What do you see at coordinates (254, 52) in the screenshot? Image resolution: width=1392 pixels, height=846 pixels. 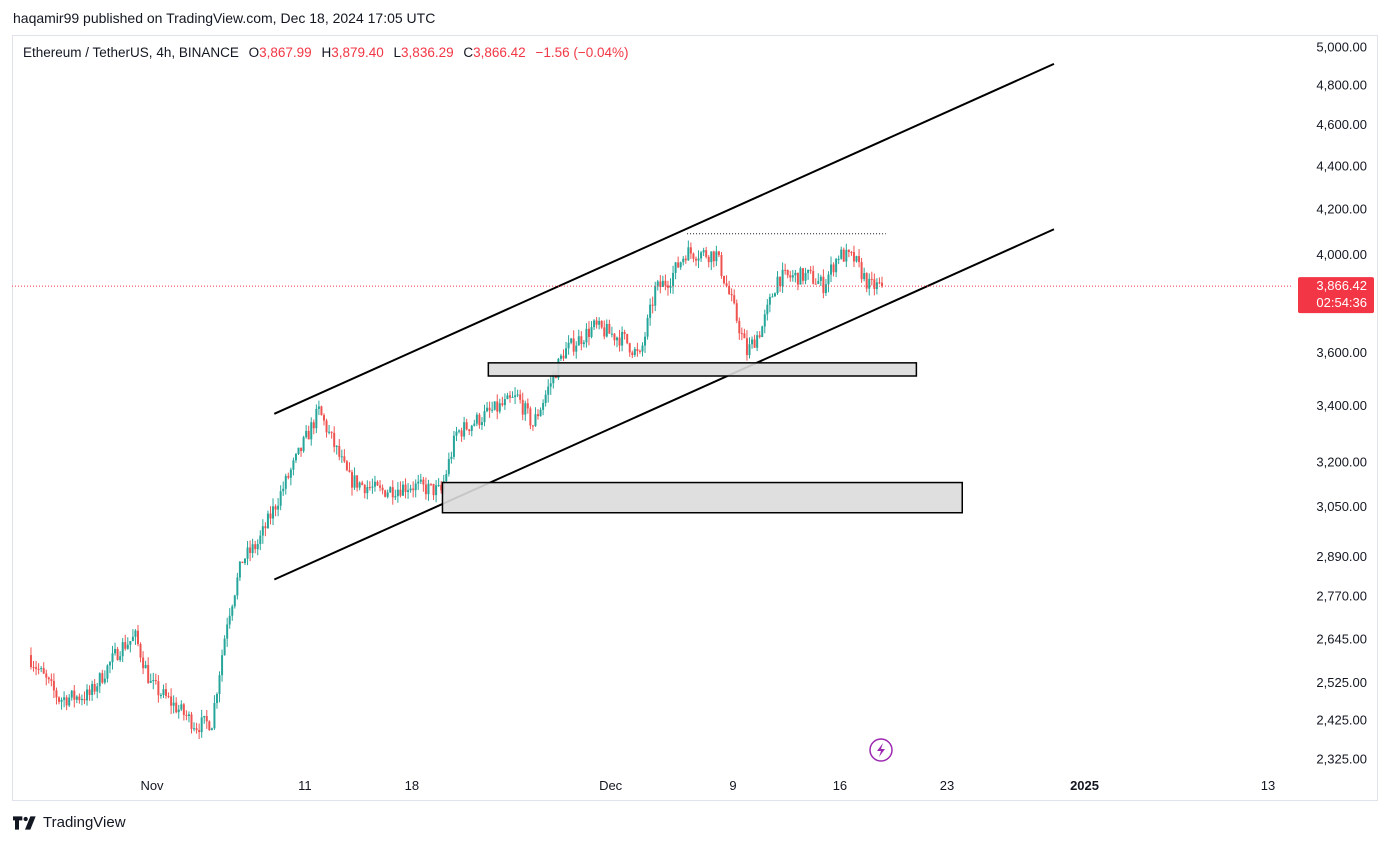 I see `legend-open-key: O` at bounding box center [254, 52].